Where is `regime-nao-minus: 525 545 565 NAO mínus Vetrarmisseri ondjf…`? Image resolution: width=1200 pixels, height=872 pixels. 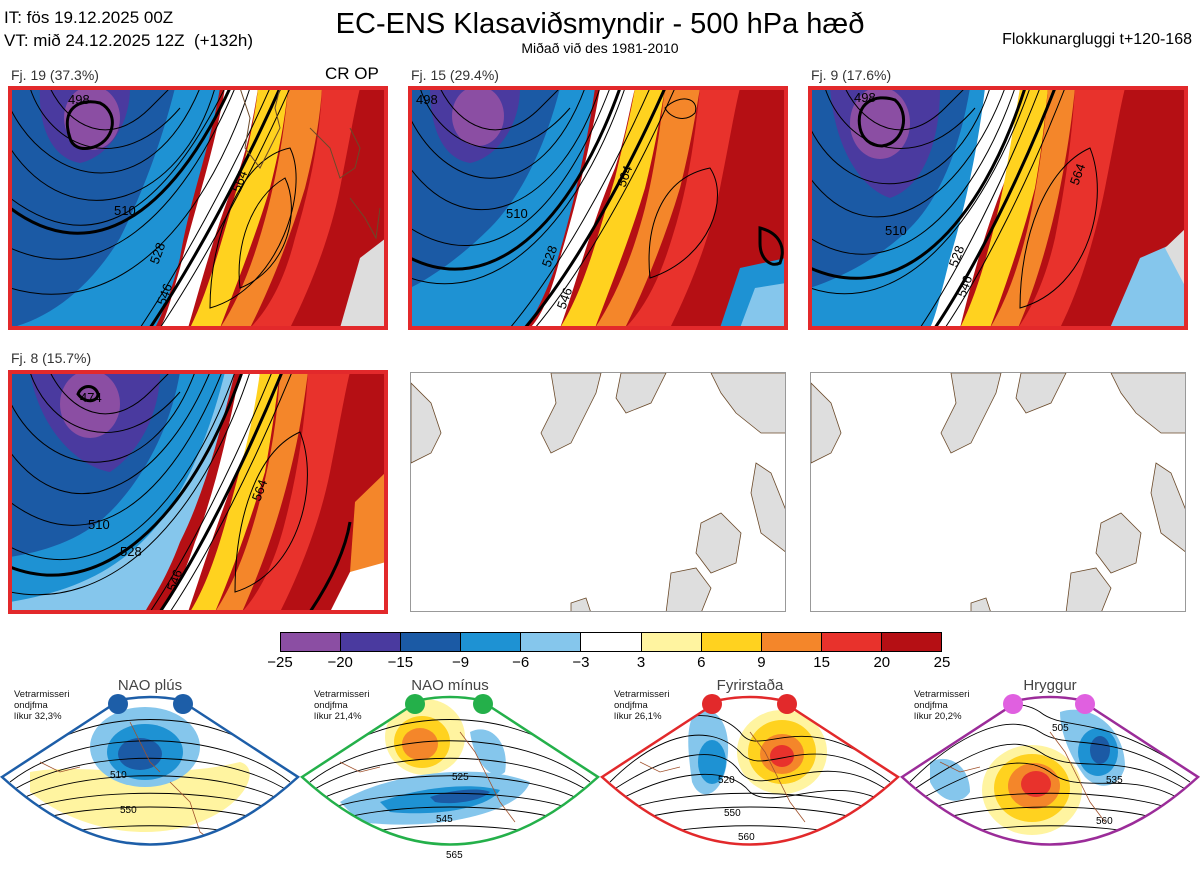 regime-nao-minus: 525 545 565 NAO mínus Vetrarmisseri ondjf… is located at coordinates (450, 772).